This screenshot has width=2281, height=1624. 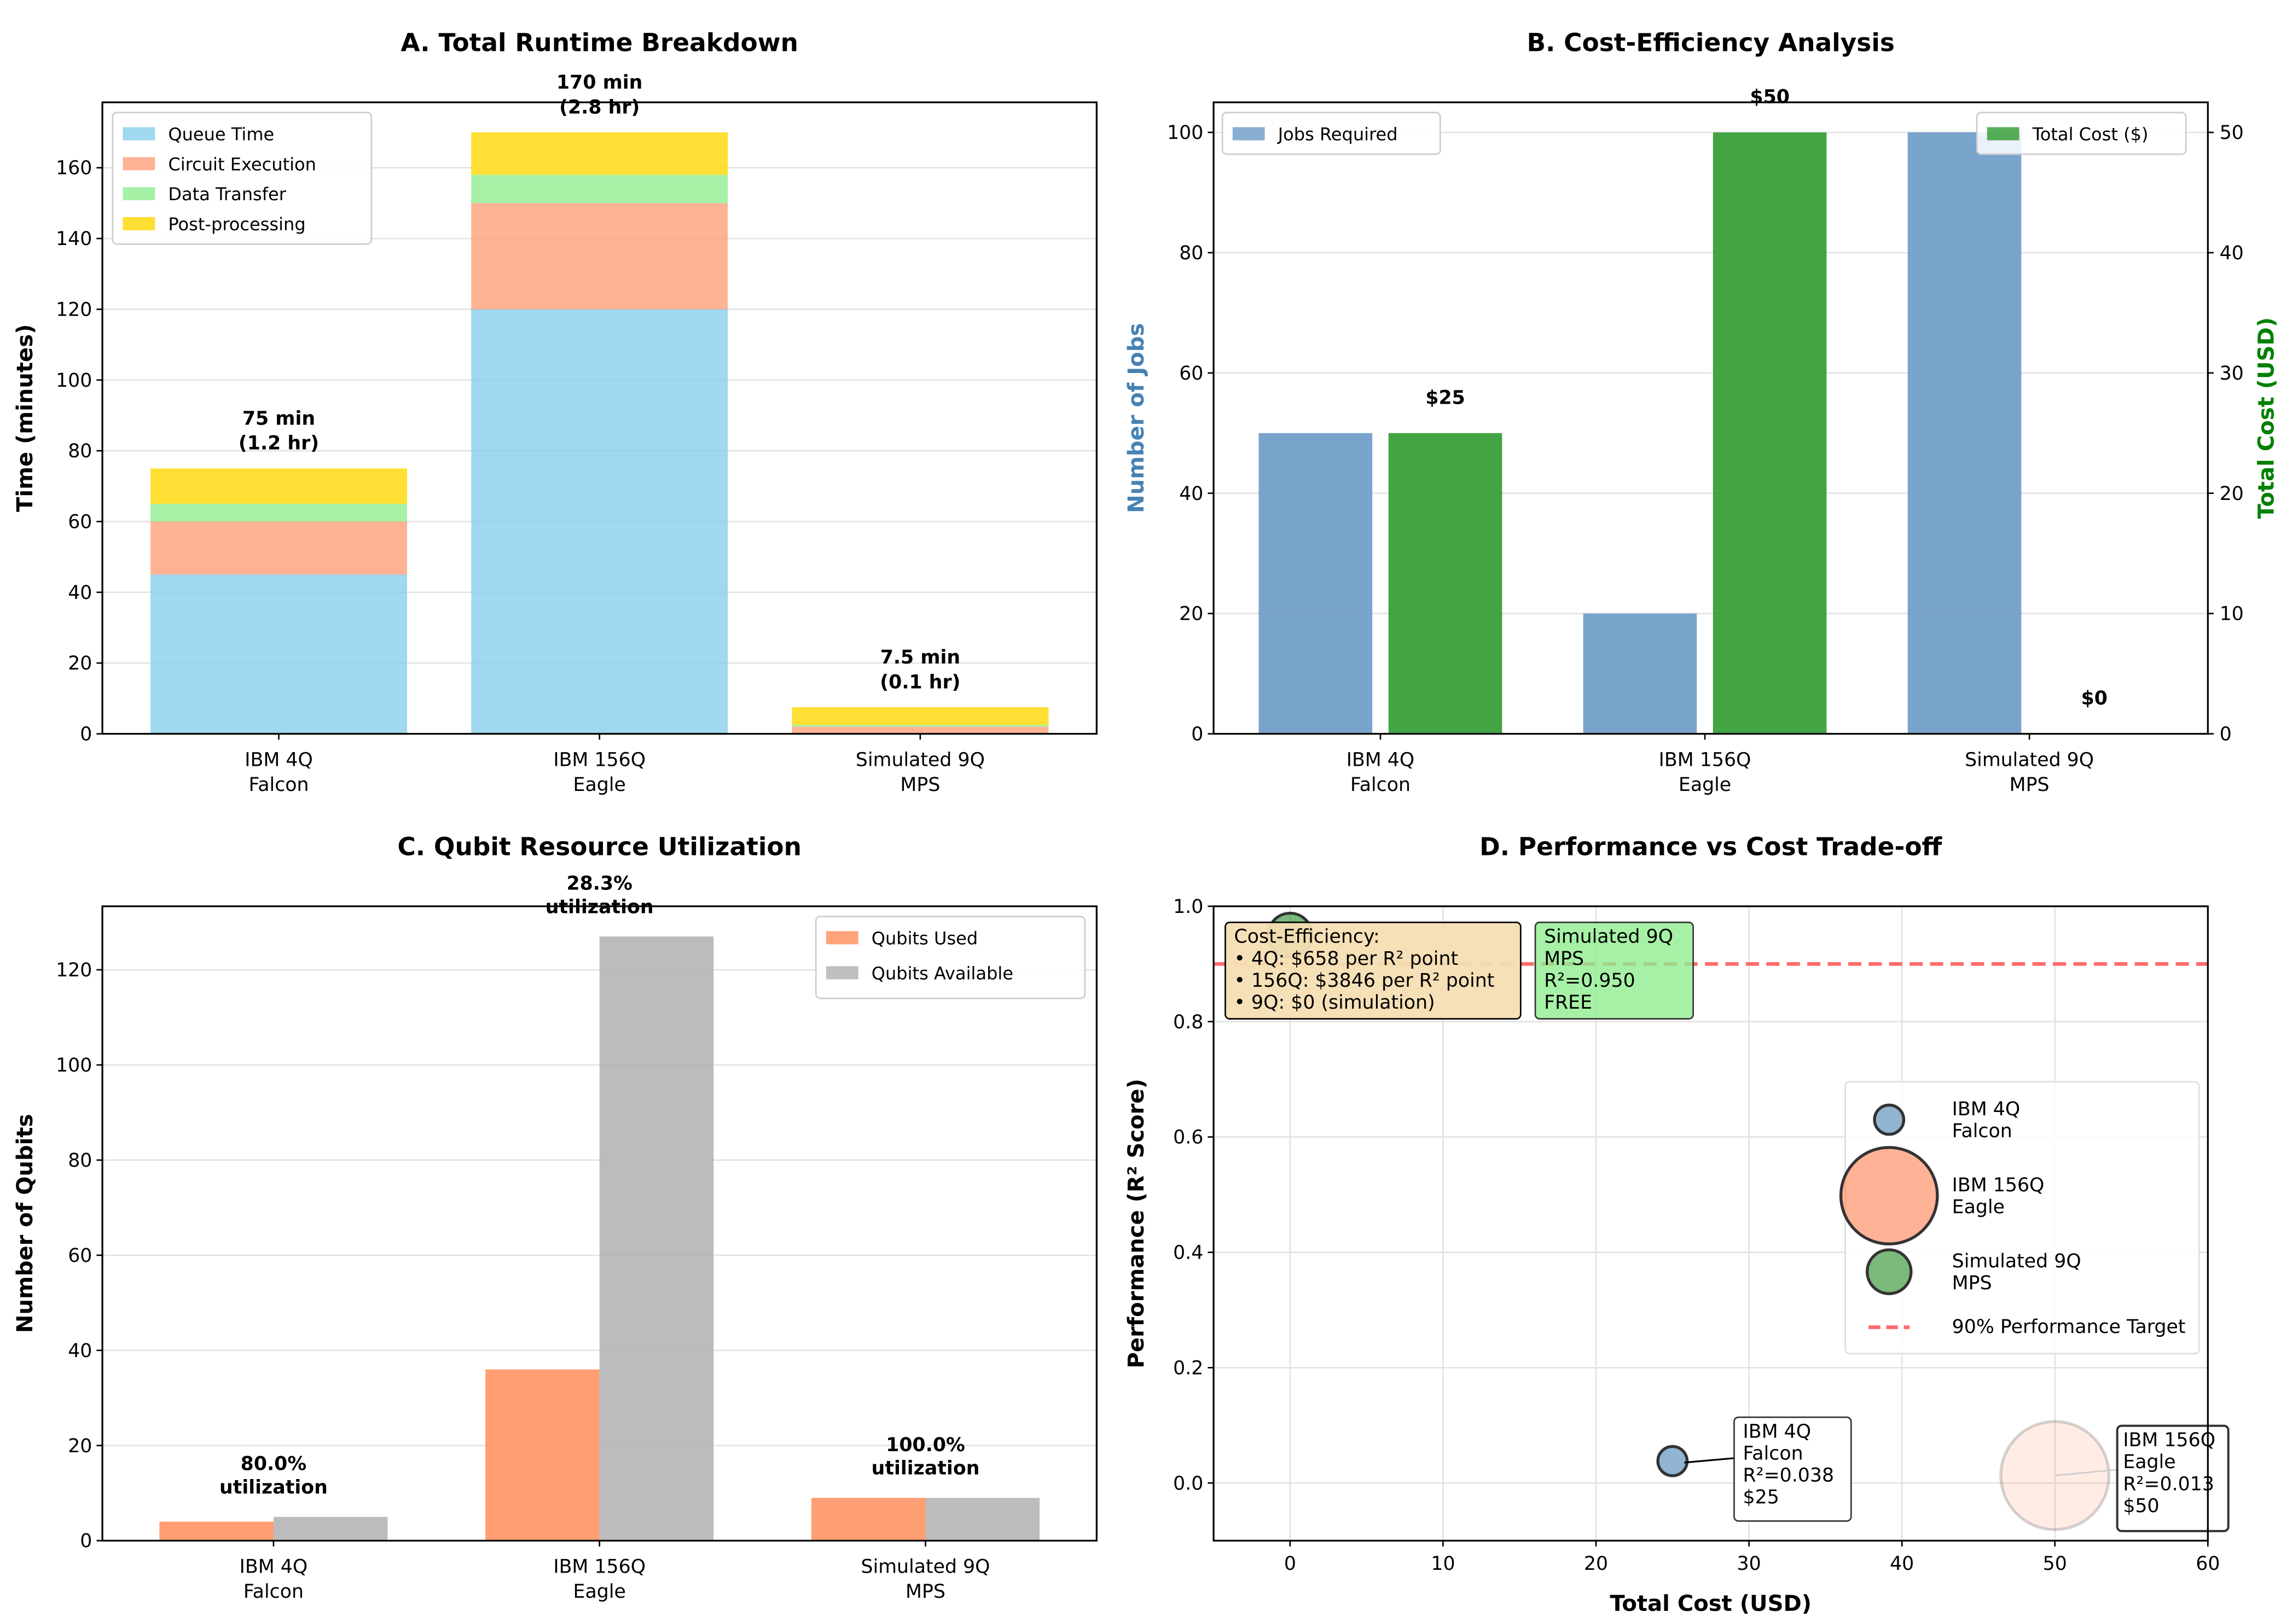 What do you see at coordinates (1185, 133) in the screenshot?
I see `panel-b-ytick-label: 100` at bounding box center [1185, 133].